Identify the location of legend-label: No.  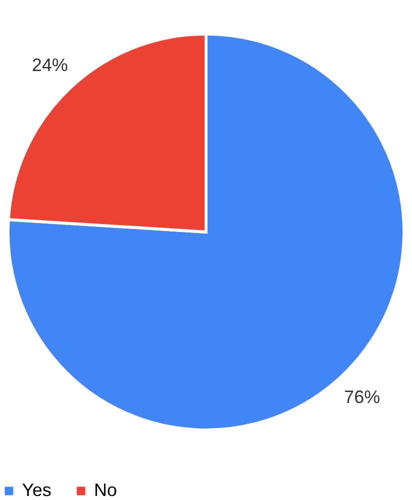
(106, 490).